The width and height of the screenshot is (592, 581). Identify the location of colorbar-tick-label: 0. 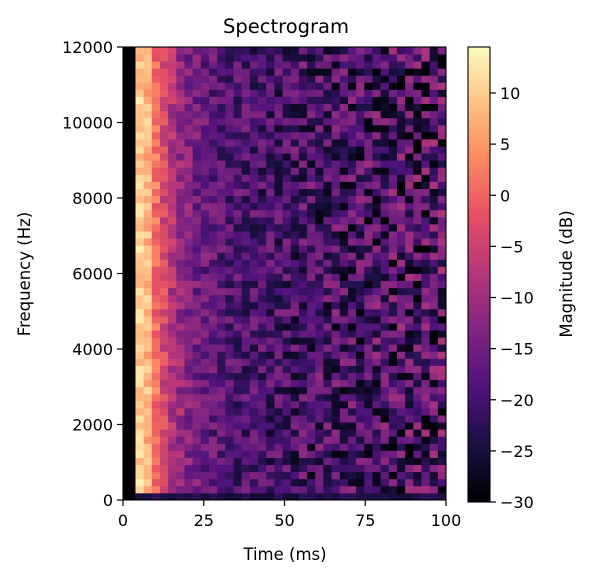
(505, 195).